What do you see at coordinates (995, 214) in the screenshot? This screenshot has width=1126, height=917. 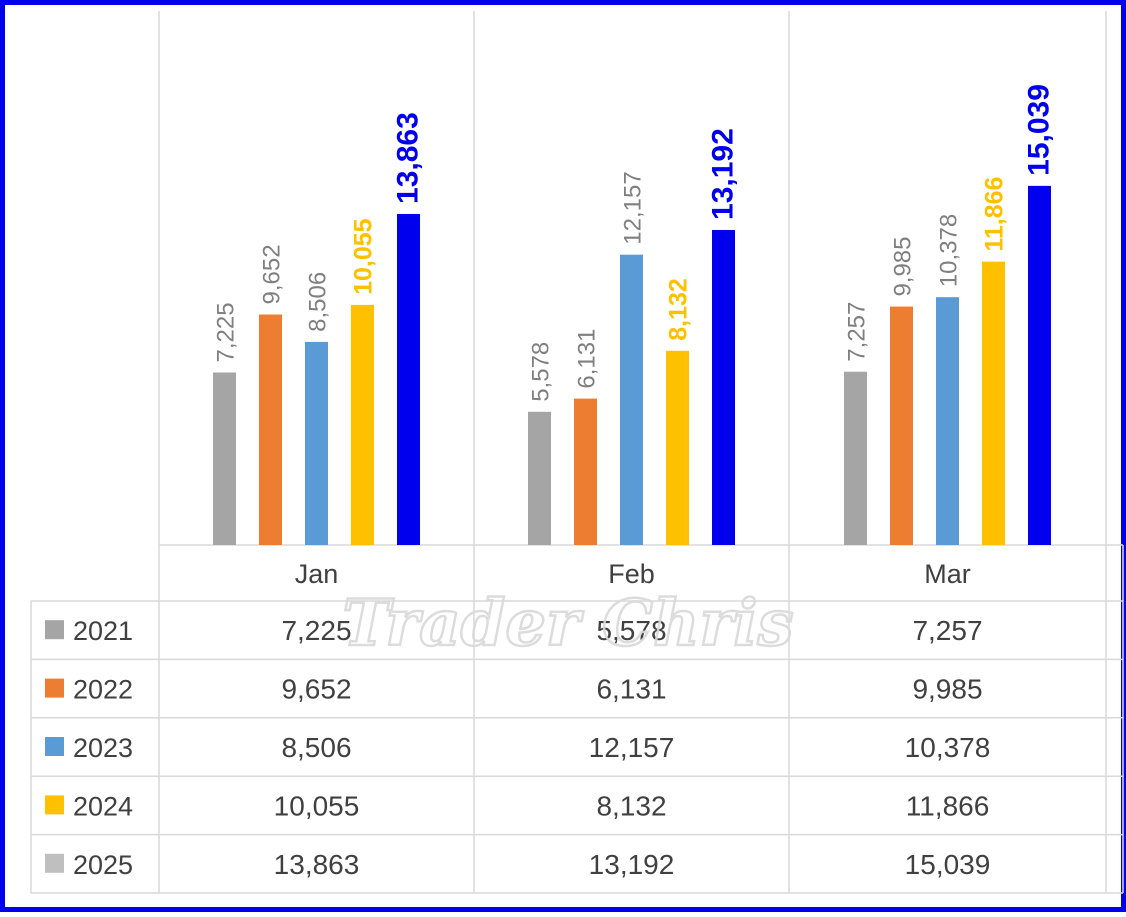 I see `data-label-2024-mar: 11,866` at bounding box center [995, 214].